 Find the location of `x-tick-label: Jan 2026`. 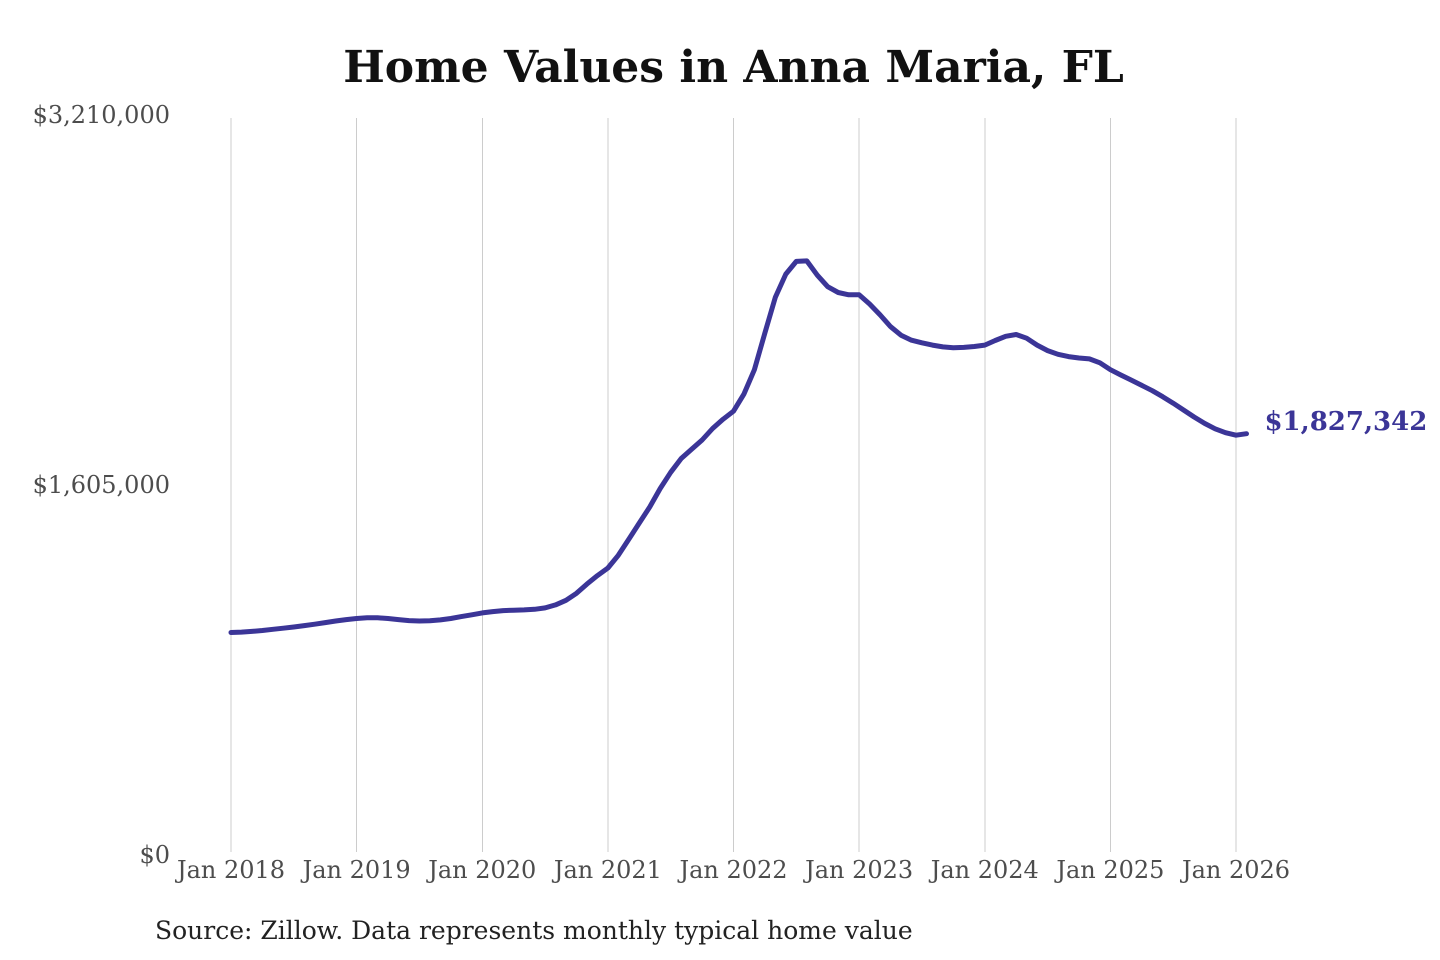

x-tick-label: Jan 2026 is located at coordinates (1236, 870).